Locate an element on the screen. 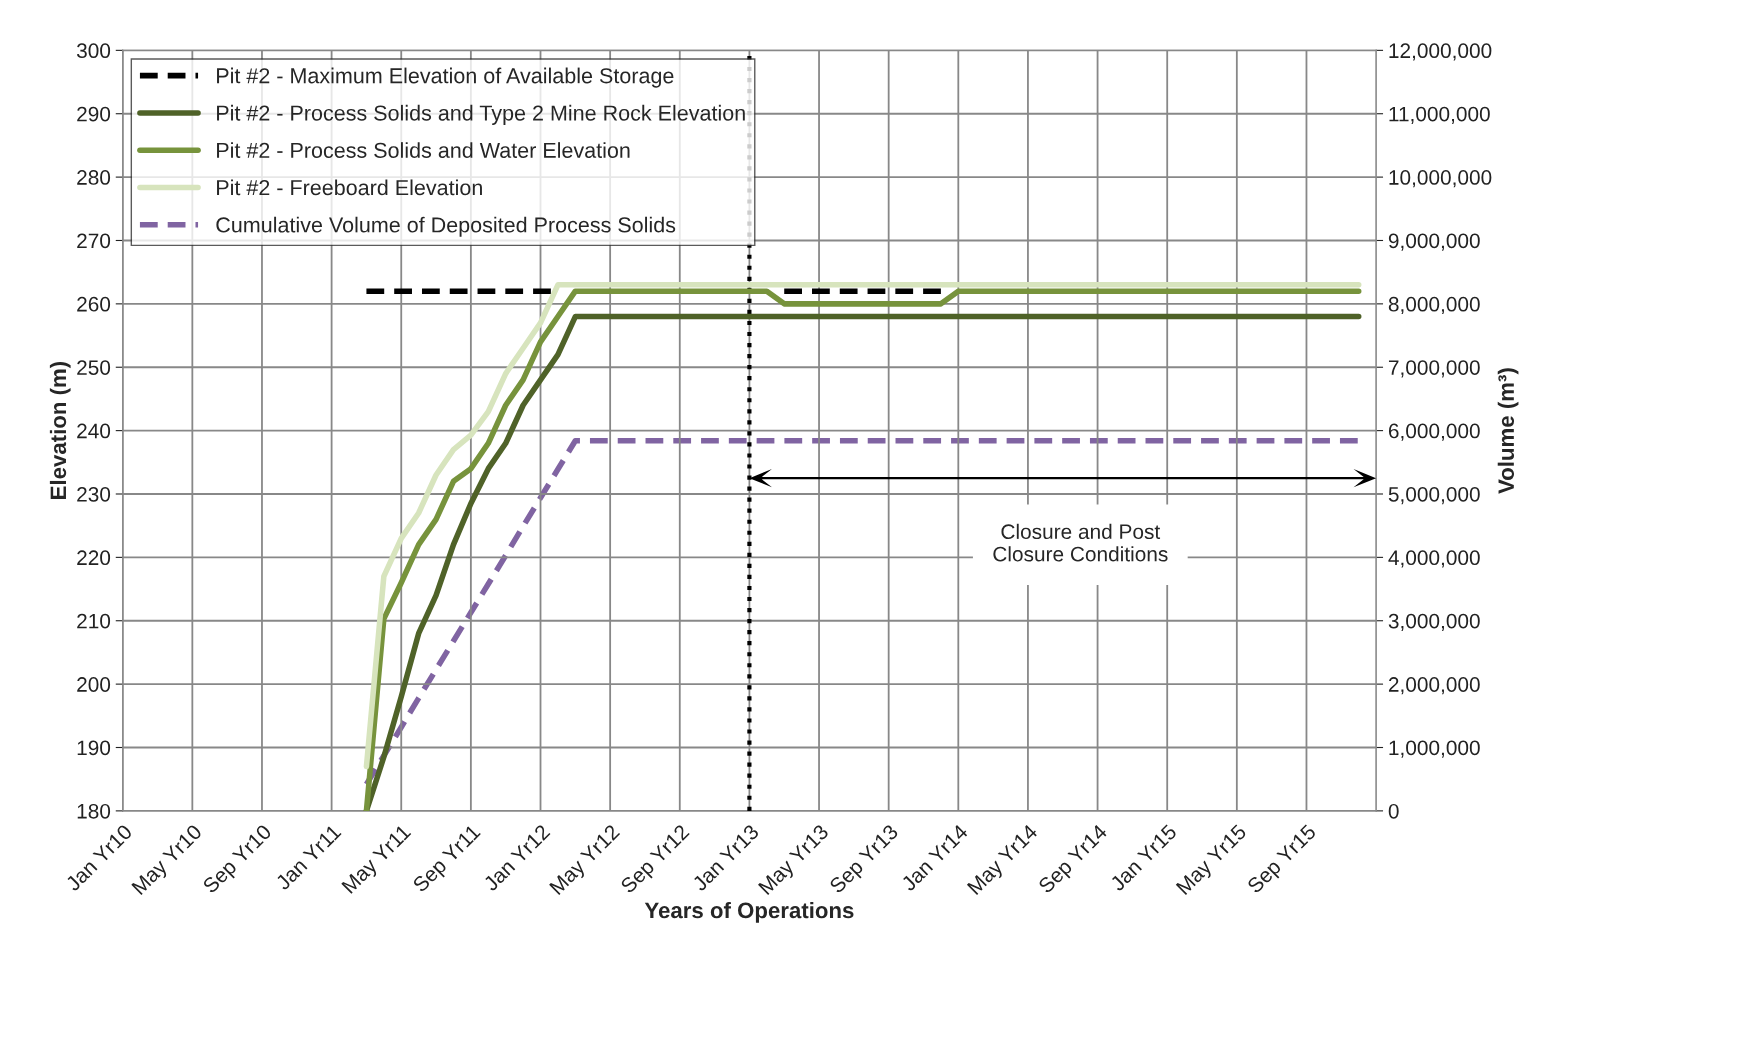  y-tick-label: 230 is located at coordinates (94, 494).